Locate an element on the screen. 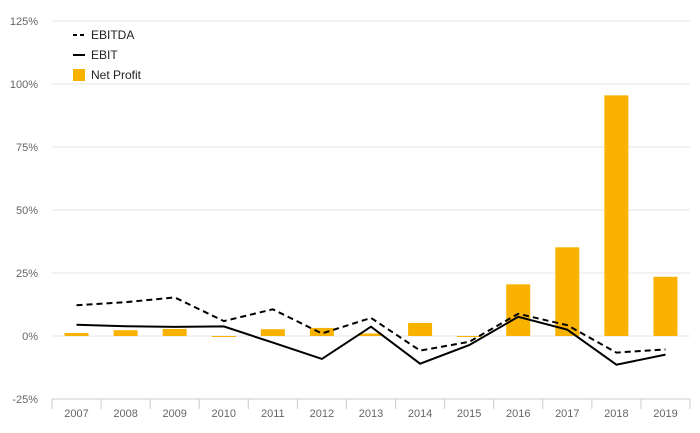 Image resolution: width=700 pixels, height=433 pixels. net-profit-bar-2017 is located at coordinates (567, 291).